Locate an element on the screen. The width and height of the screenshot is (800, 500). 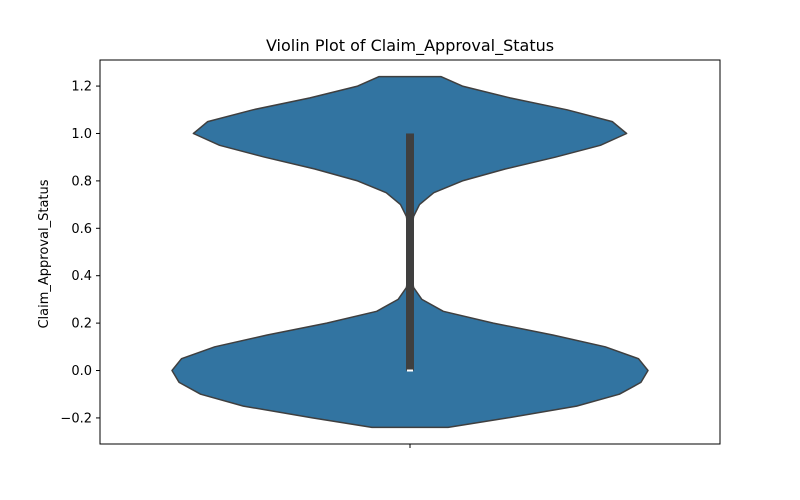
median-marker is located at coordinates (410, 370).